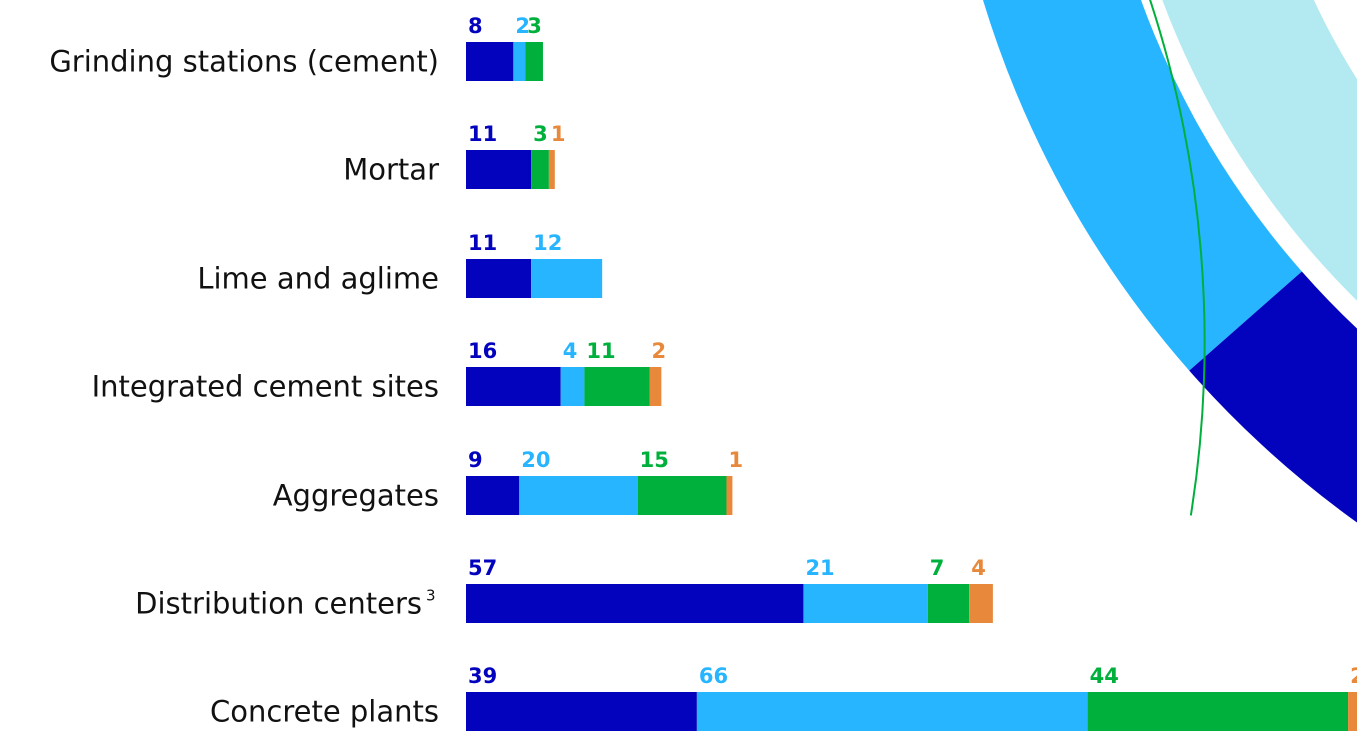  I want to click on bar-row: Grinding stations (cement) 8 23, so click(296, 47).